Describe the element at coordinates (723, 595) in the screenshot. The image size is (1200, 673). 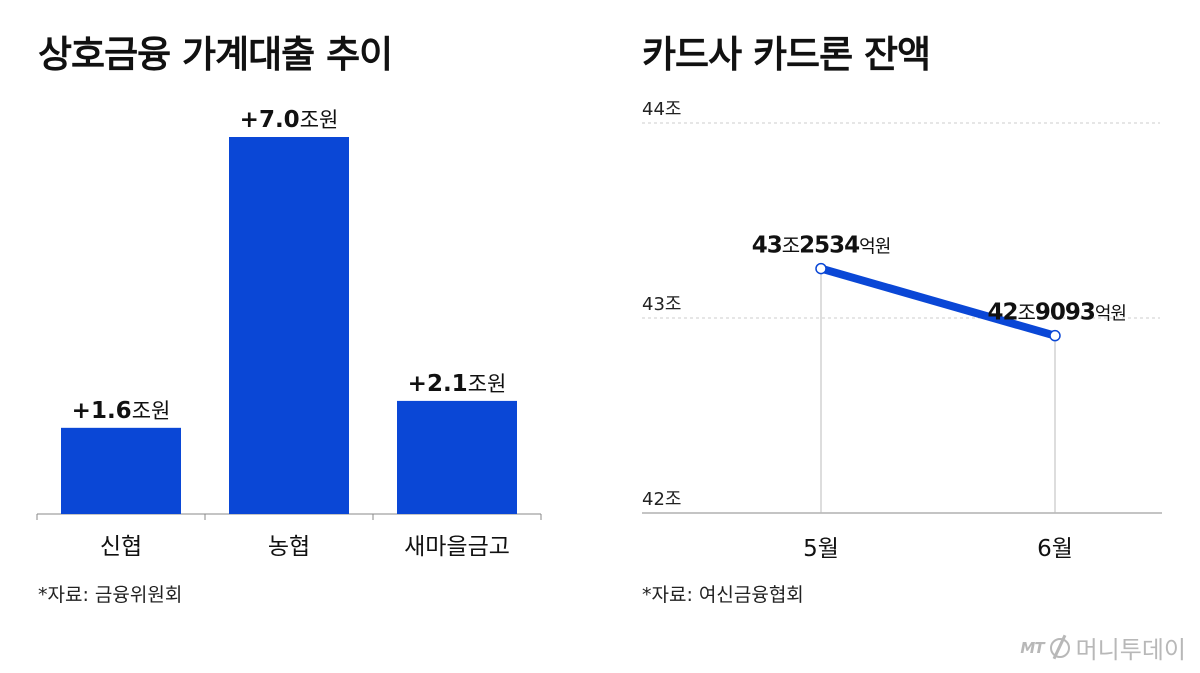
I see `right-chart-source: *자료: 여신금융협회` at that location.